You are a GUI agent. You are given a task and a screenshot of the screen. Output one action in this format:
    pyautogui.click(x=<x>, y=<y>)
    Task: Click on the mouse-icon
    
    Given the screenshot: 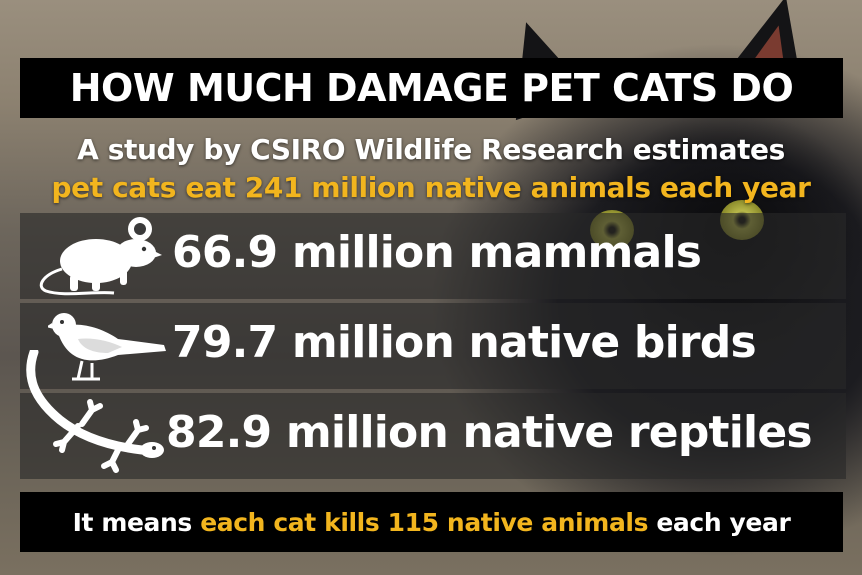 What is the action you would take?
    pyautogui.click(x=100, y=256)
    